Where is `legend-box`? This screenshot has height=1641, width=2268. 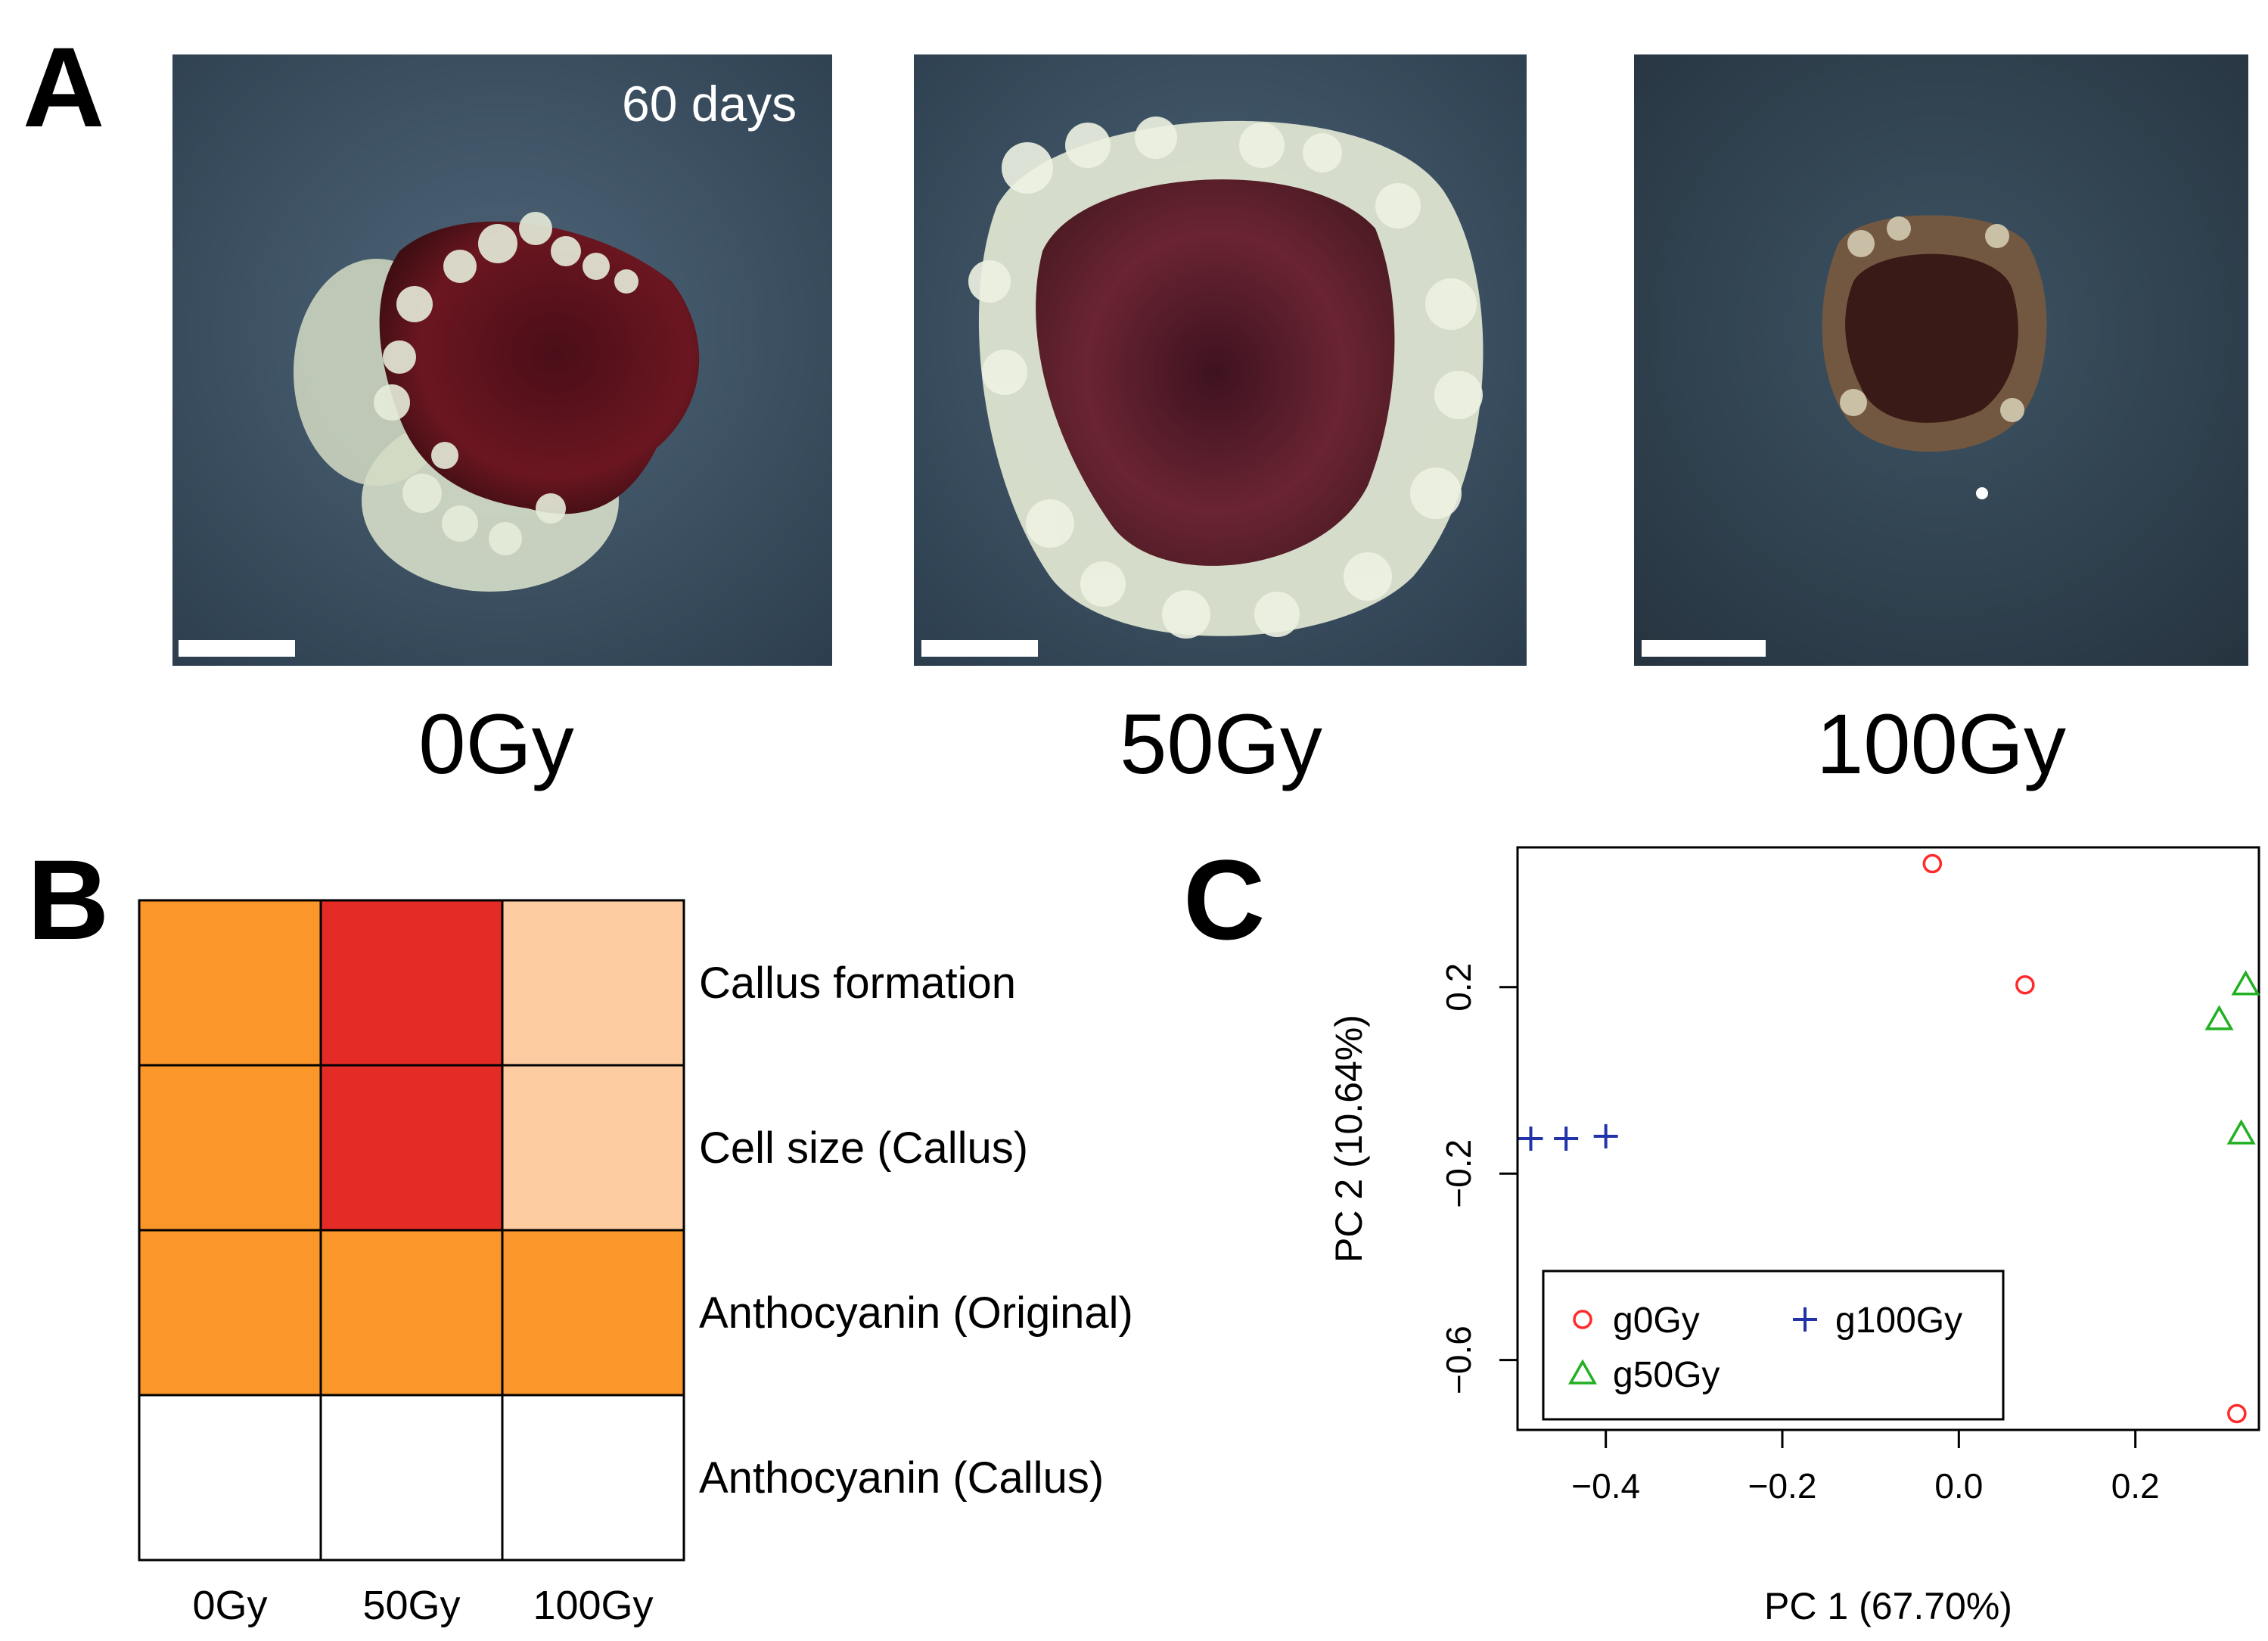
legend-box is located at coordinates (1774, 1345).